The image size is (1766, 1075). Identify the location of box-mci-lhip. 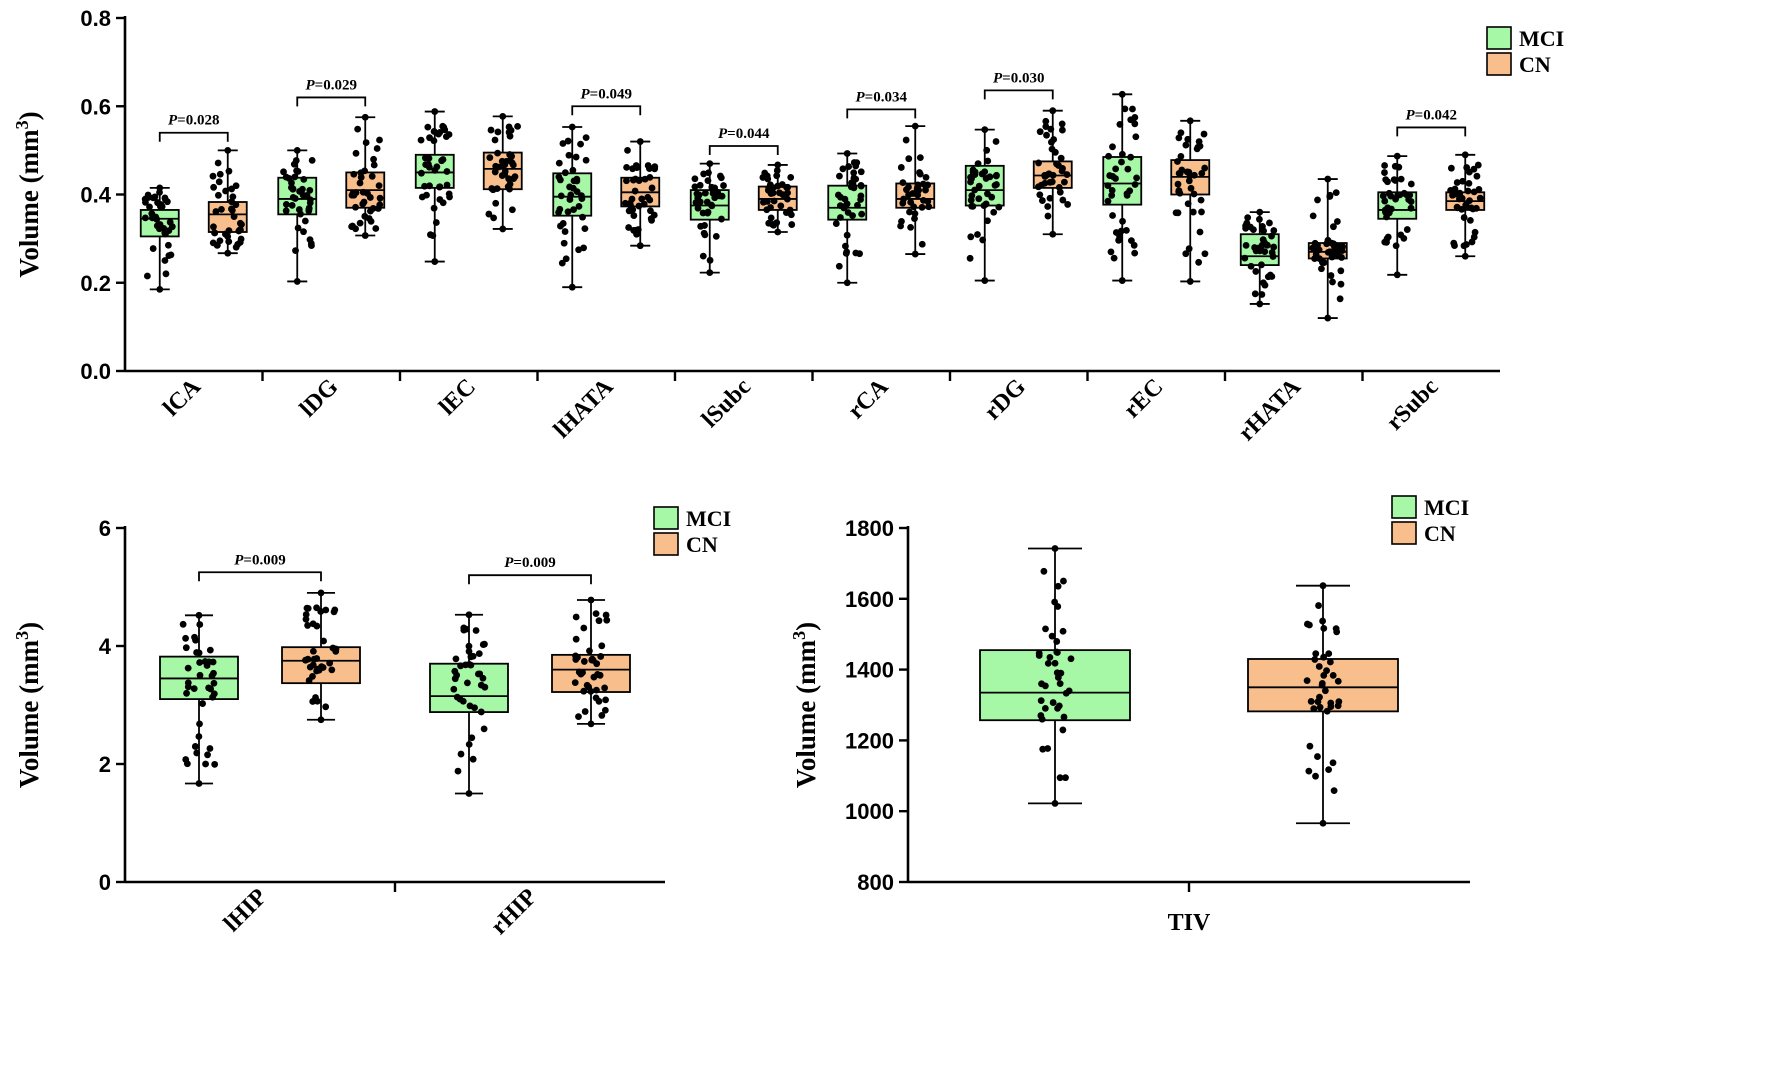
(199, 699).